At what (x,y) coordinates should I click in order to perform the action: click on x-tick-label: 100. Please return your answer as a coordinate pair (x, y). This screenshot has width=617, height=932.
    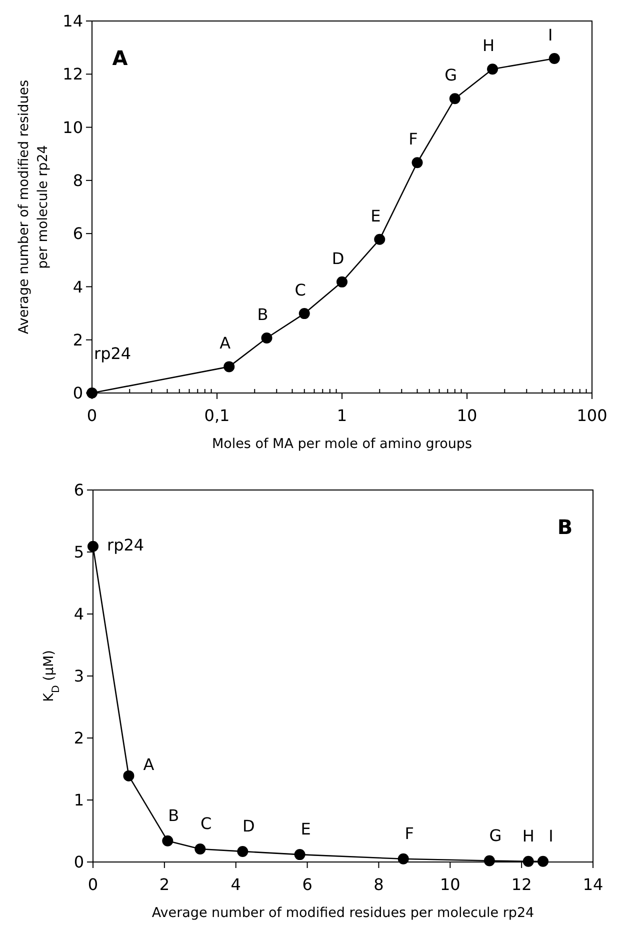
    Looking at the image, I should click on (592, 415).